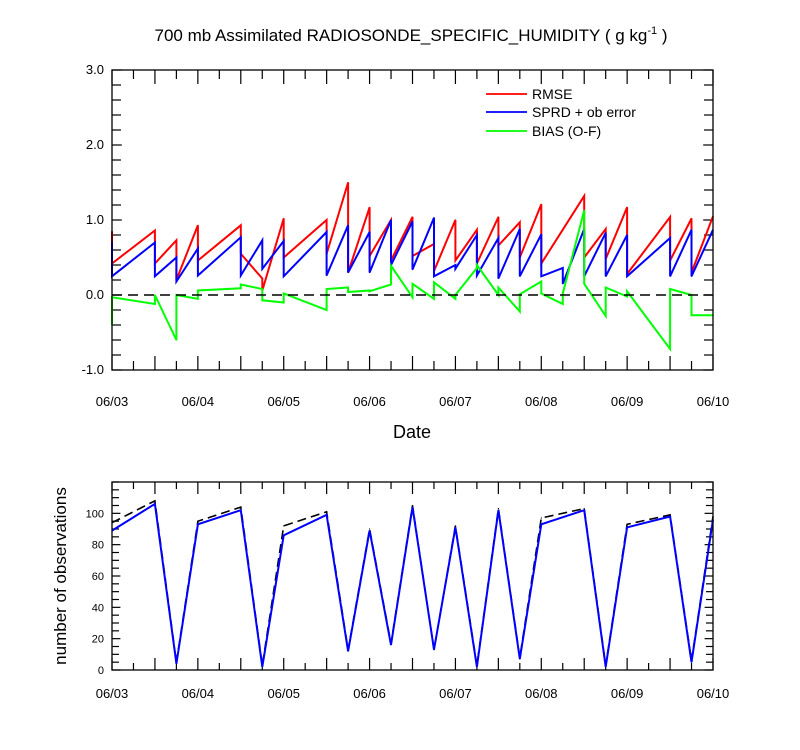 This screenshot has width=800, height=750. What do you see at coordinates (552, 94) in the screenshot?
I see `legend-label-rmse: RMSE` at bounding box center [552, 94].